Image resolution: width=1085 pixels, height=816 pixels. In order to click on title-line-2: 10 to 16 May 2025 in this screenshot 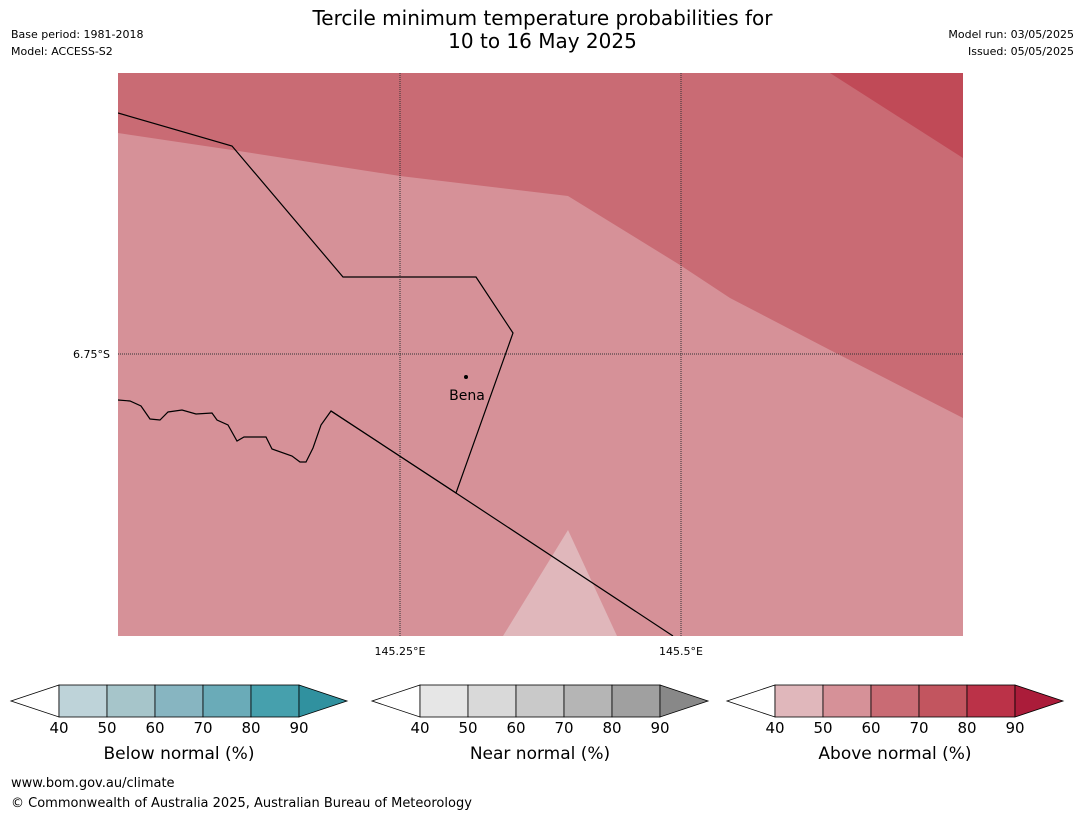, I will do `click(542, 41)`.